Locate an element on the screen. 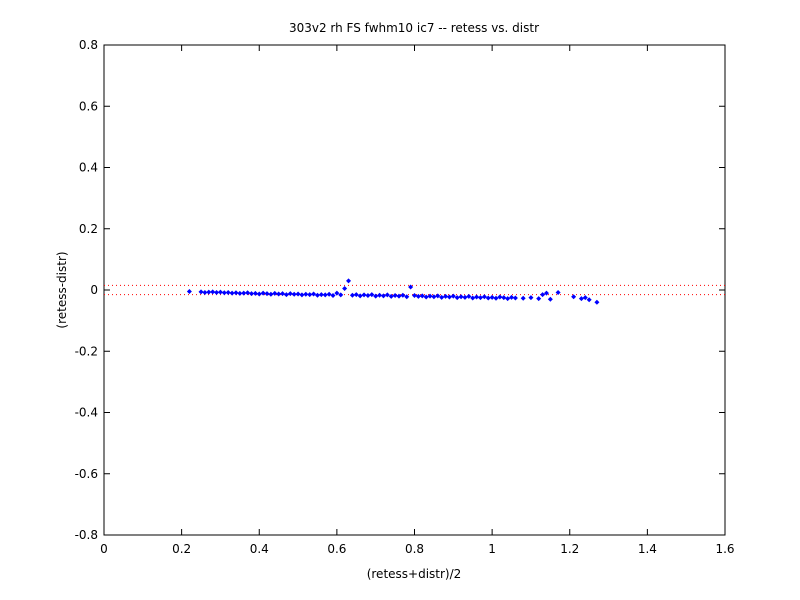 This screenshot has width=800, height=600. x-tick-label: 1.6 is located at coordinates (724, 549).